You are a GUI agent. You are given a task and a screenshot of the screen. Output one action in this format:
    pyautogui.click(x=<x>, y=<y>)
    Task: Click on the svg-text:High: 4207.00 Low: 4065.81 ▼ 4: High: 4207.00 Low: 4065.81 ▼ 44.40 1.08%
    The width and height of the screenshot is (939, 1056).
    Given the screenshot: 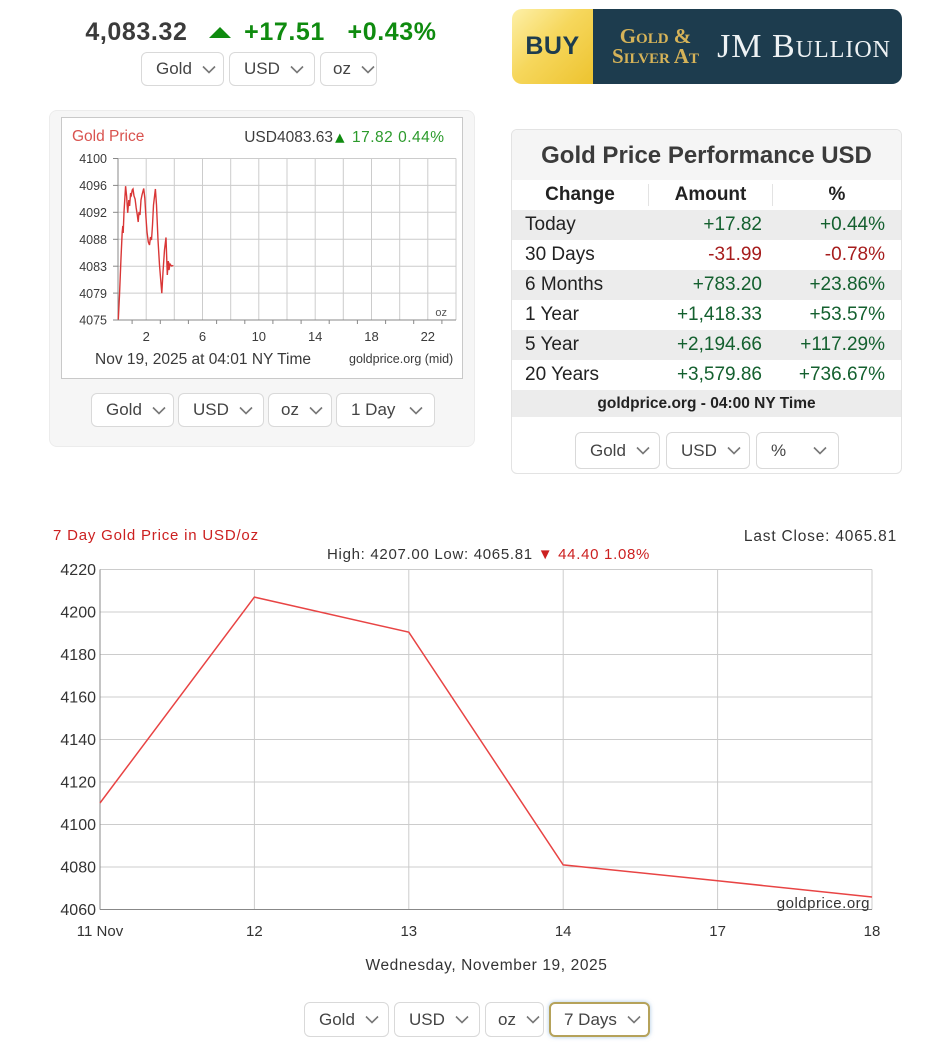 What is the action you would take?
    pyautogui.click(x=488, y=554)
    